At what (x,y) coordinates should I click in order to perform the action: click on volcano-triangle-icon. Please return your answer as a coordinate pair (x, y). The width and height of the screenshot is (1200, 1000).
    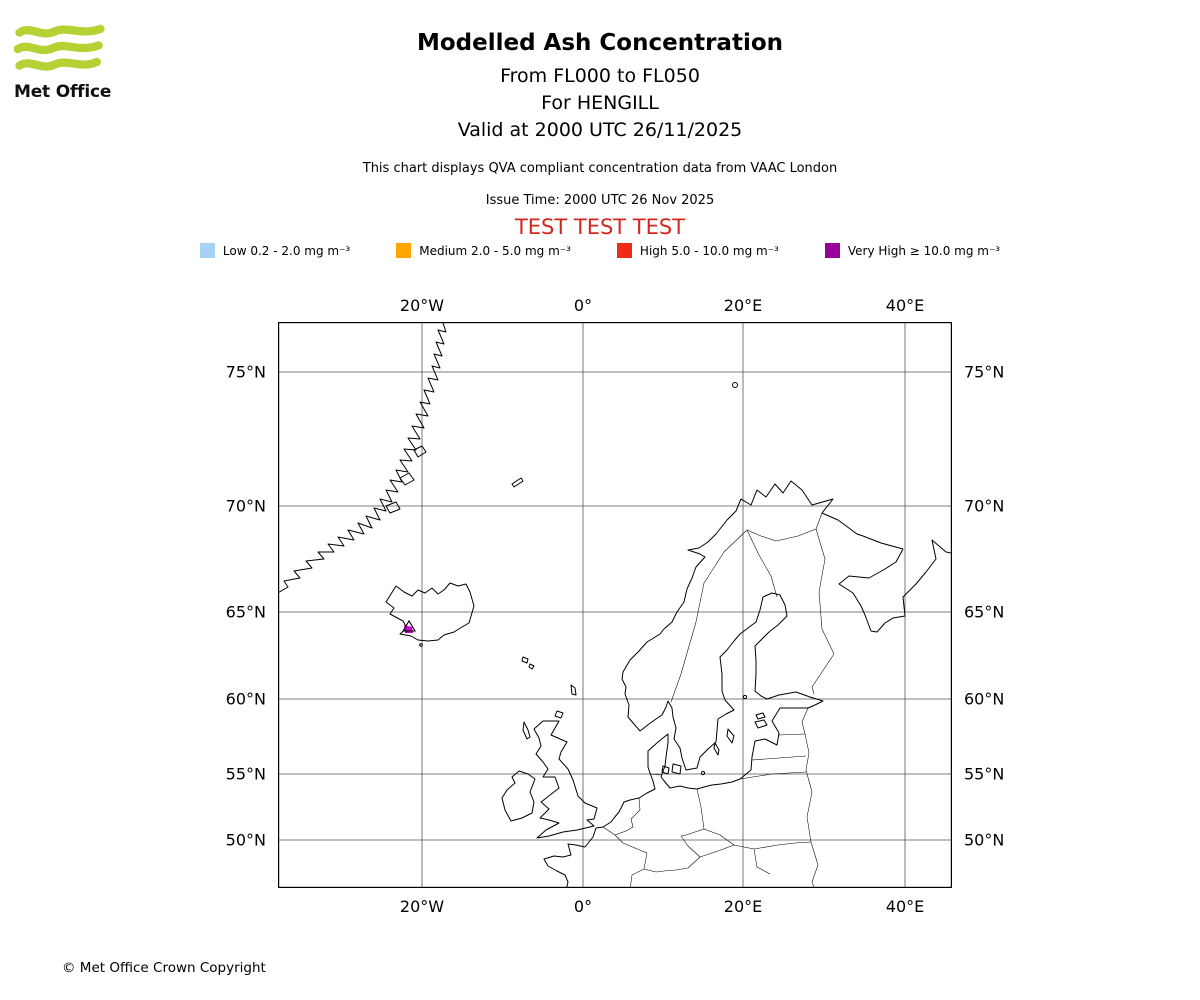
    Looking at the image, I should click on (409, 625).